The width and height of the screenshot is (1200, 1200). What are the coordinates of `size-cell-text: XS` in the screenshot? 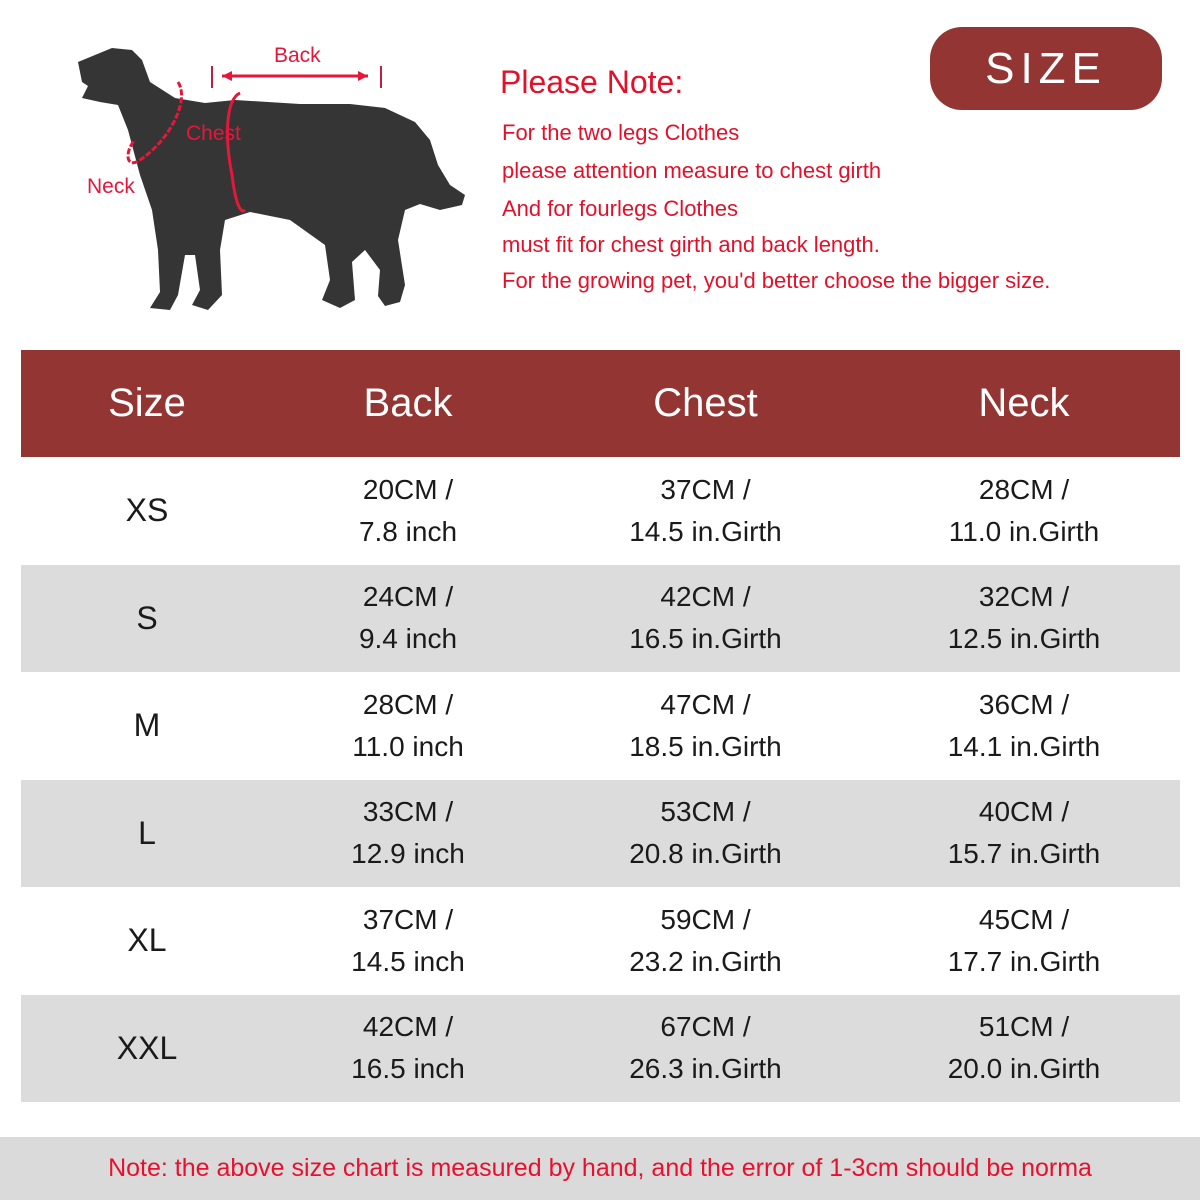 It's located at (147, 510).